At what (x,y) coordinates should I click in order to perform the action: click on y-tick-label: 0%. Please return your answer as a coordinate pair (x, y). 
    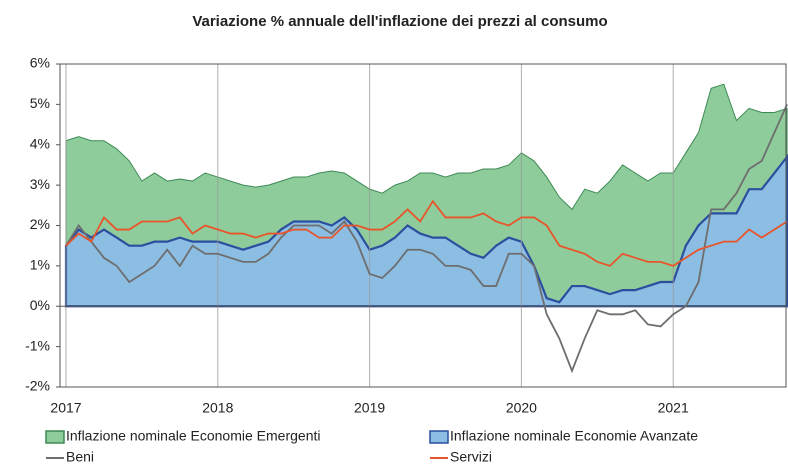
    Looking at the image, I should click on (40, 305).